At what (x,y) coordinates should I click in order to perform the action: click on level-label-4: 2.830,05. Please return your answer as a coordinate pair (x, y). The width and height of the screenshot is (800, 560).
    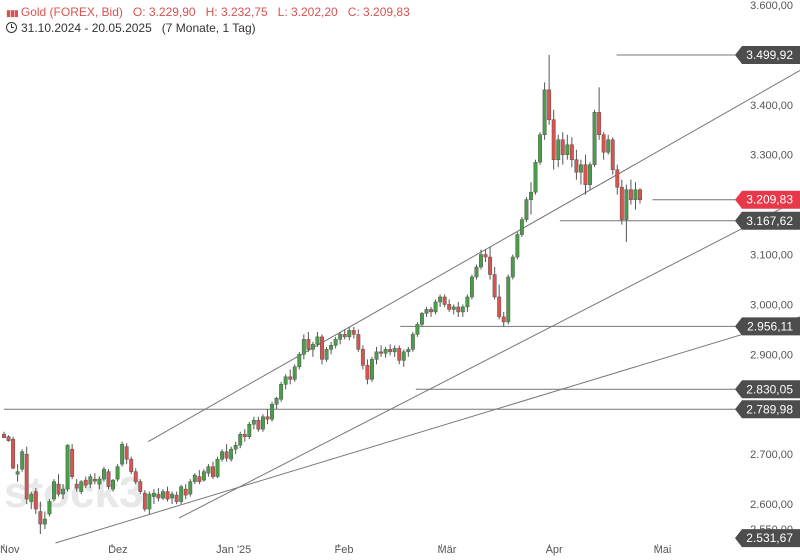
    Looking at the image, I should click on (769, 389).